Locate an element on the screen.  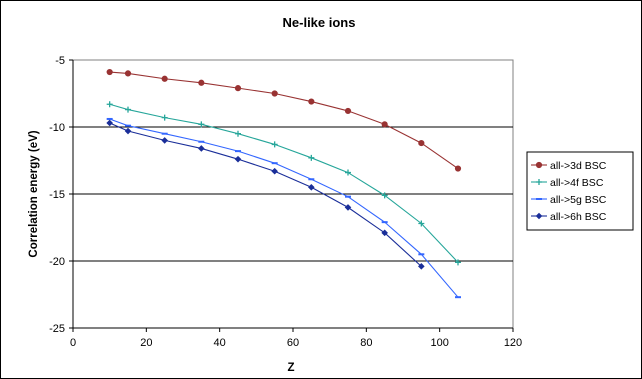
x-tick-label: 40 is located at coordinates (220, 343).